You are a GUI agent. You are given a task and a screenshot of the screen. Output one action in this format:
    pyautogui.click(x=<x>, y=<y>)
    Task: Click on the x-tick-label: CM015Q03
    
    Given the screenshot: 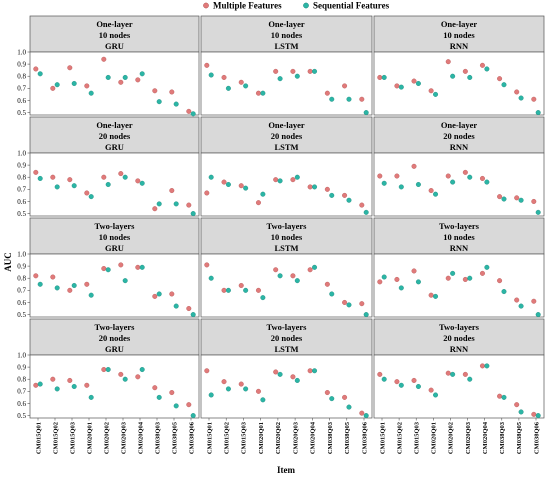 What is the action you would take?
    pyautogui.click(x=244, y=437)
    